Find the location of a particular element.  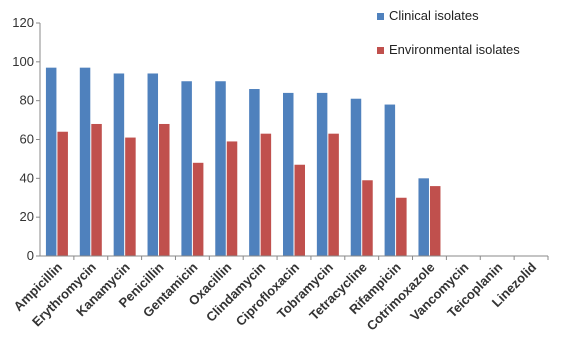

y-axis: 0 20 40 60 80 100 120 is located at coordinates (26, 139).